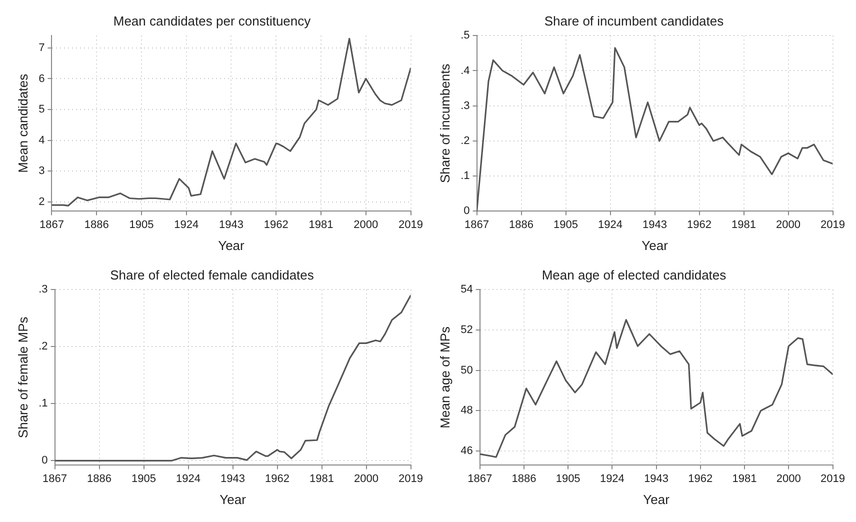 The height and width of the screenshot is (522, 856). Describe the element at coordinates (22, 377) in the screenshot. I see `y-axis-title: Share of female MPs` at that location.